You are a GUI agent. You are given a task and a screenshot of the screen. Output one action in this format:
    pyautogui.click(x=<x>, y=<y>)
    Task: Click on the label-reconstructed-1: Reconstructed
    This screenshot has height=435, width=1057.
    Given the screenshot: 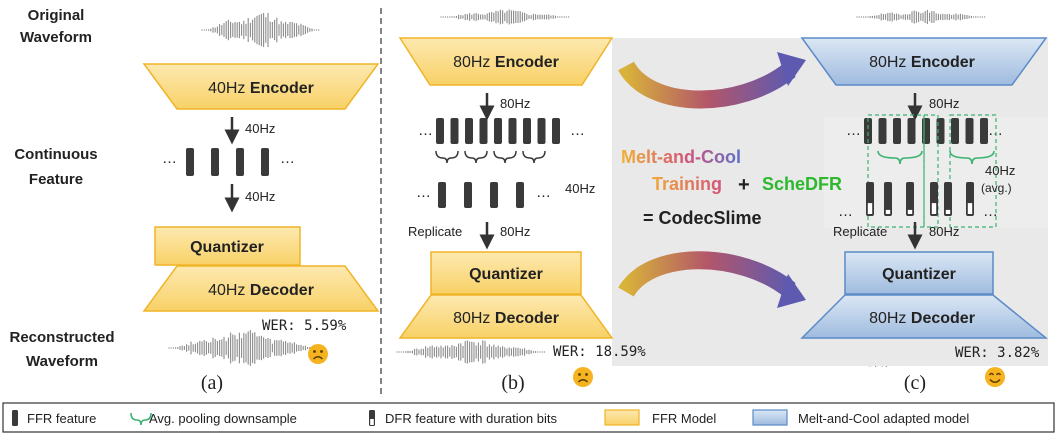 What is the action you would take?
    pyautogui.click(x=61, y=337)
    